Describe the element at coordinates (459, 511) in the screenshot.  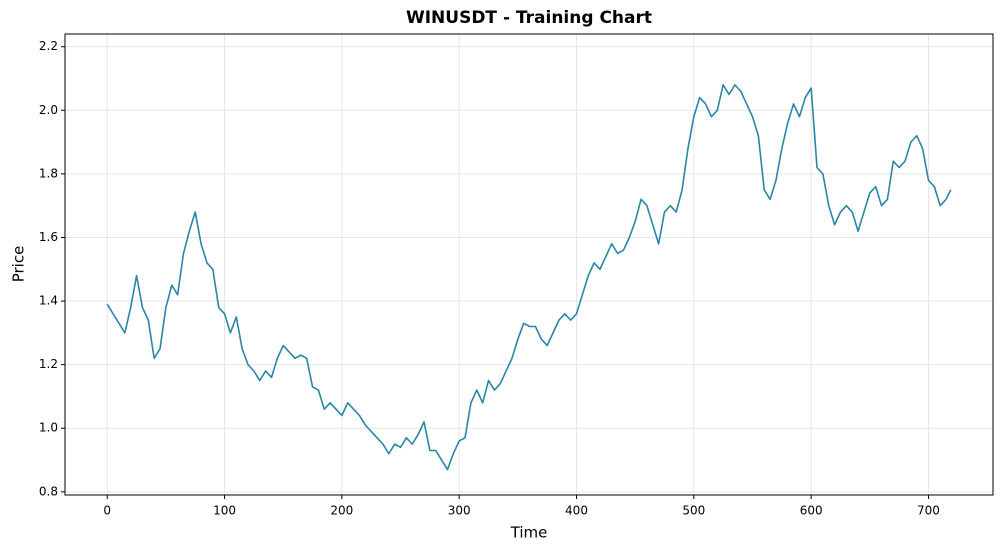
I see `x-tick-label: 300` at that location.